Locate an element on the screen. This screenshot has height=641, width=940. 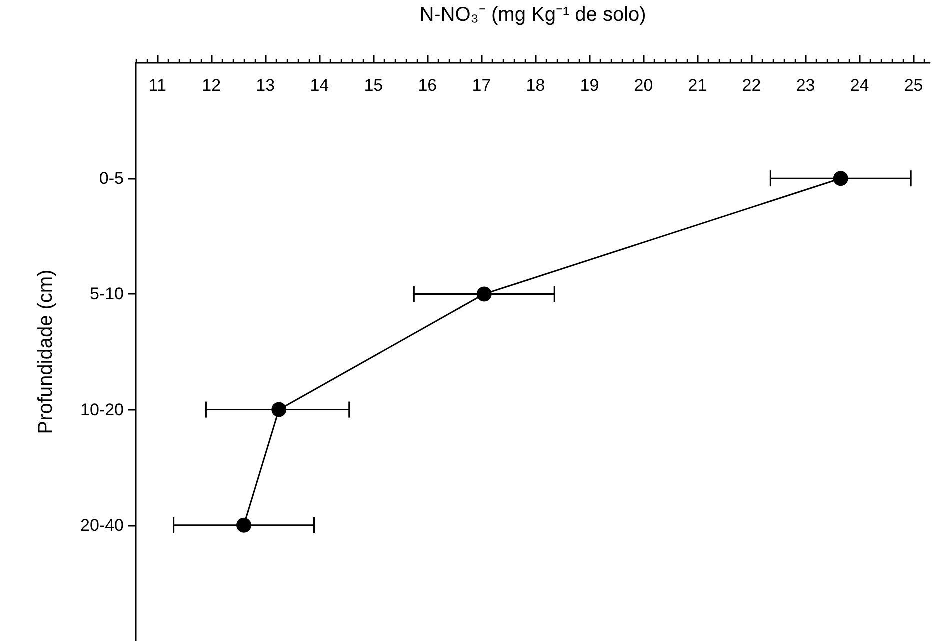
x-tick-label: 14 is located at coordinates (320, 85).